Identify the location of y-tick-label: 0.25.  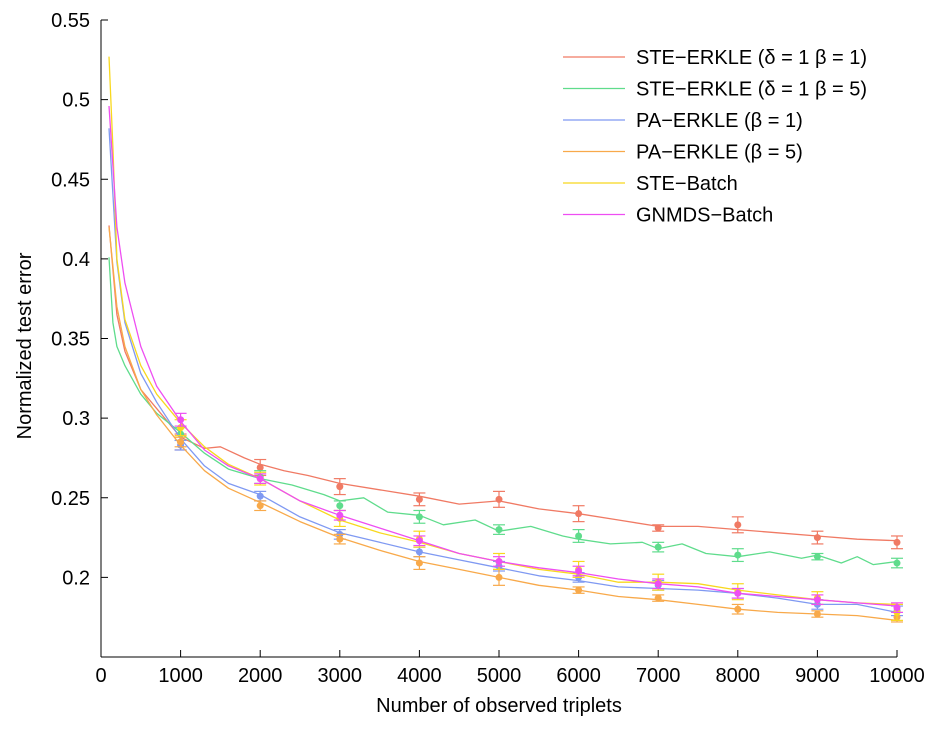
(70, 499).